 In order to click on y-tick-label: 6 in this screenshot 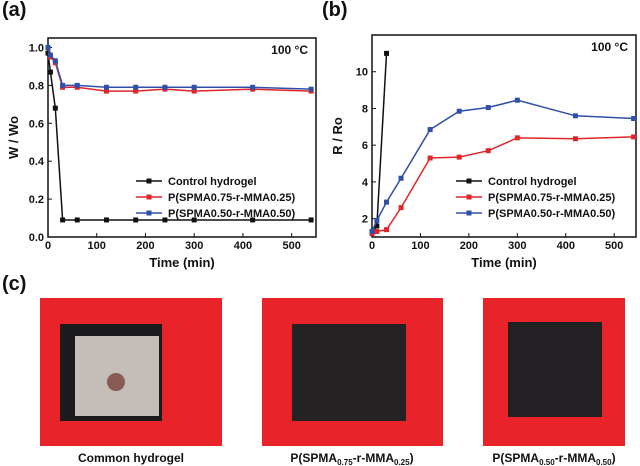, I will do `click(365, 146)`.